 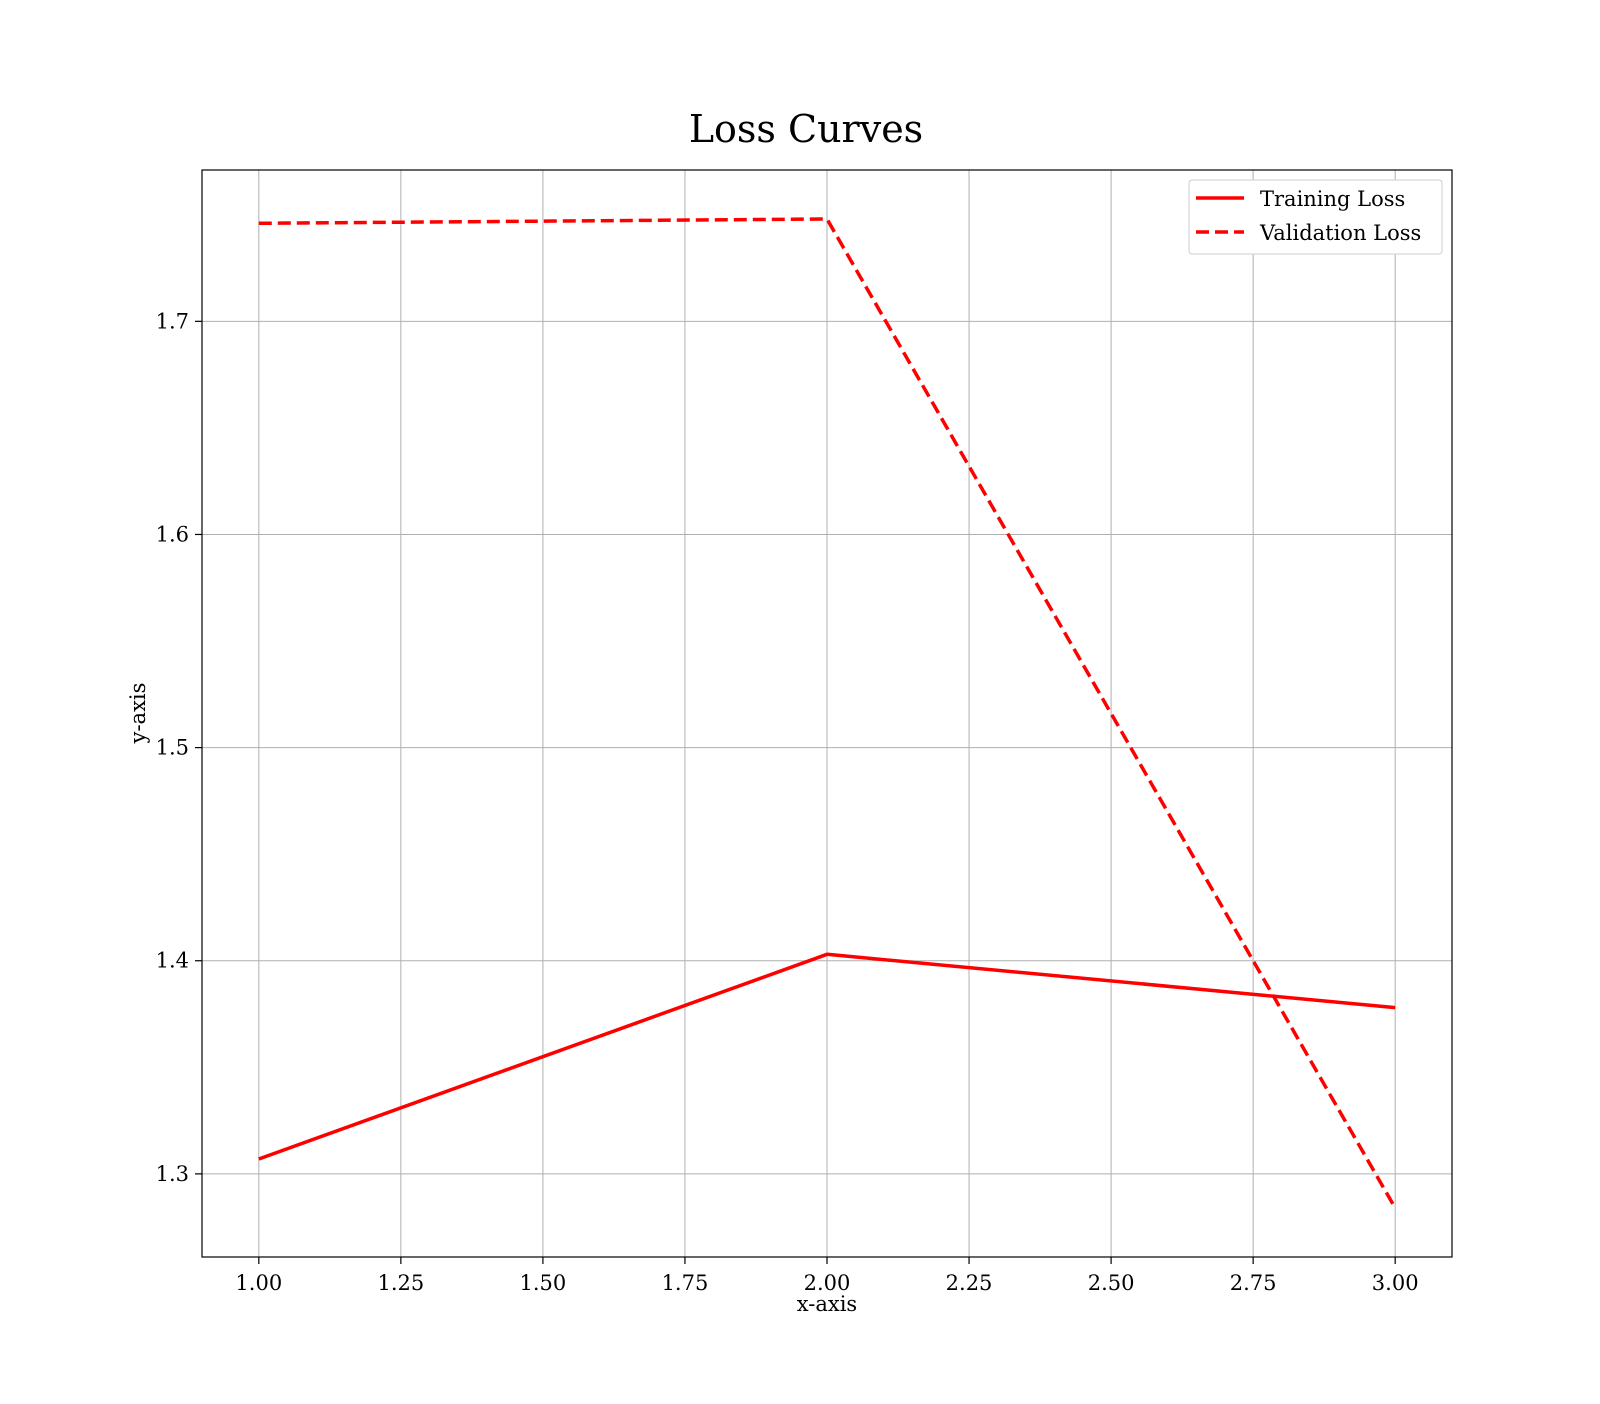 What do you see at coordinates (172, 534) in the screenshot?
I see `y-tick-label: 1.6` at bounding box center [172, 534].